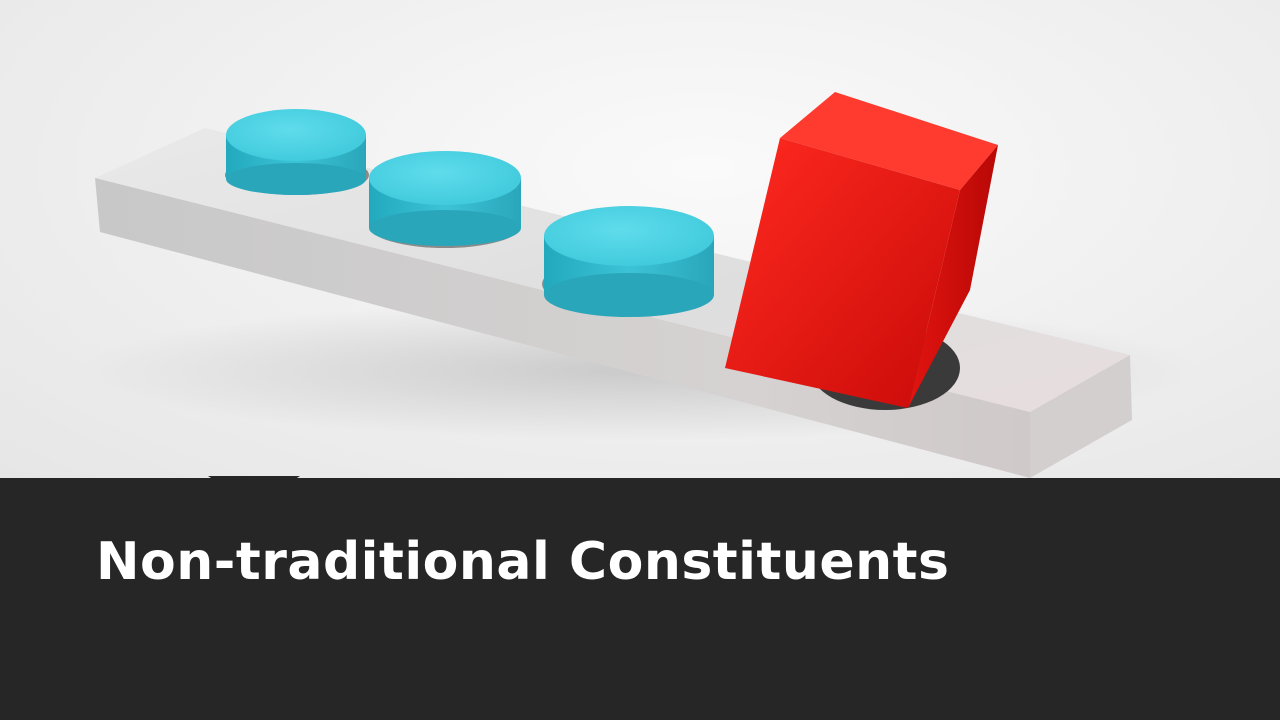 The width and height of the screenshot is (1280, 720). I want to click on title-bar-notch, so click(254, 491).